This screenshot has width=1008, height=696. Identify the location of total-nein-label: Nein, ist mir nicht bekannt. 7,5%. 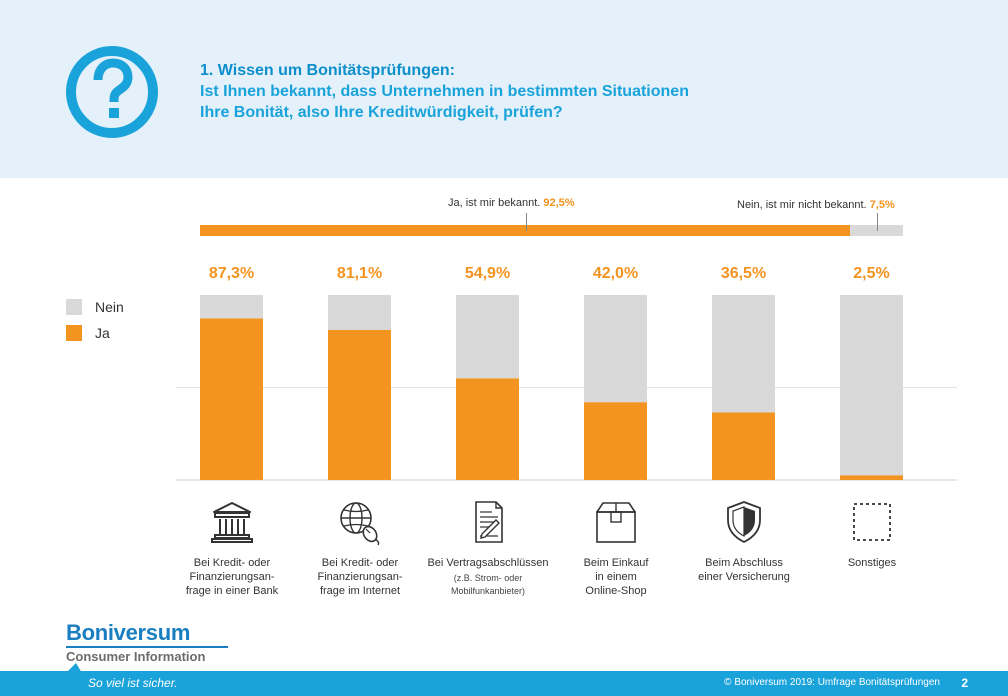
(816, 205).